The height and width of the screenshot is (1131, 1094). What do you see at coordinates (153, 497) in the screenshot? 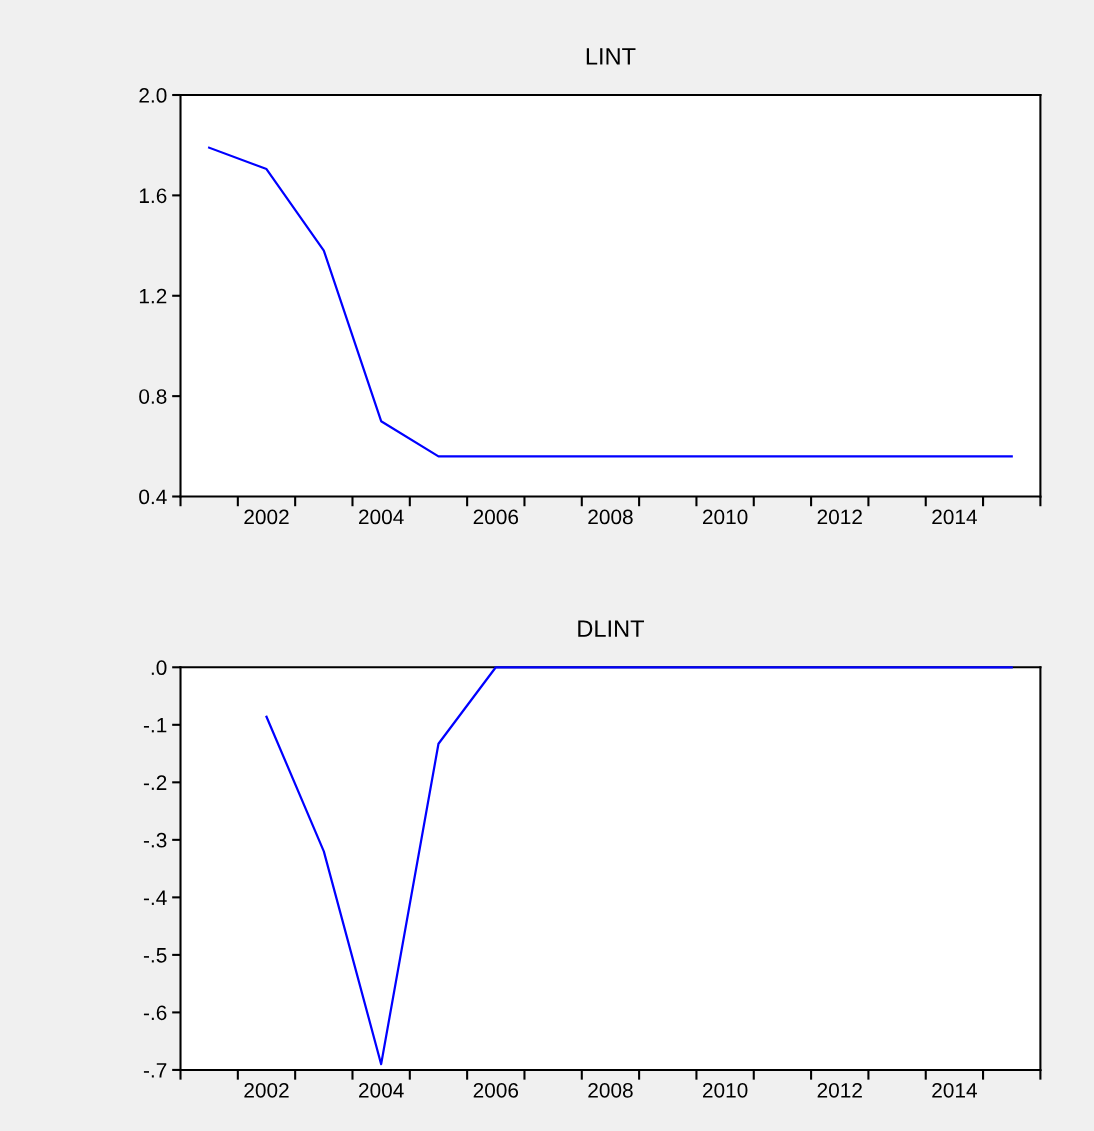
I see `y-tick-label: 0.4` at bounding box center [153, 497].